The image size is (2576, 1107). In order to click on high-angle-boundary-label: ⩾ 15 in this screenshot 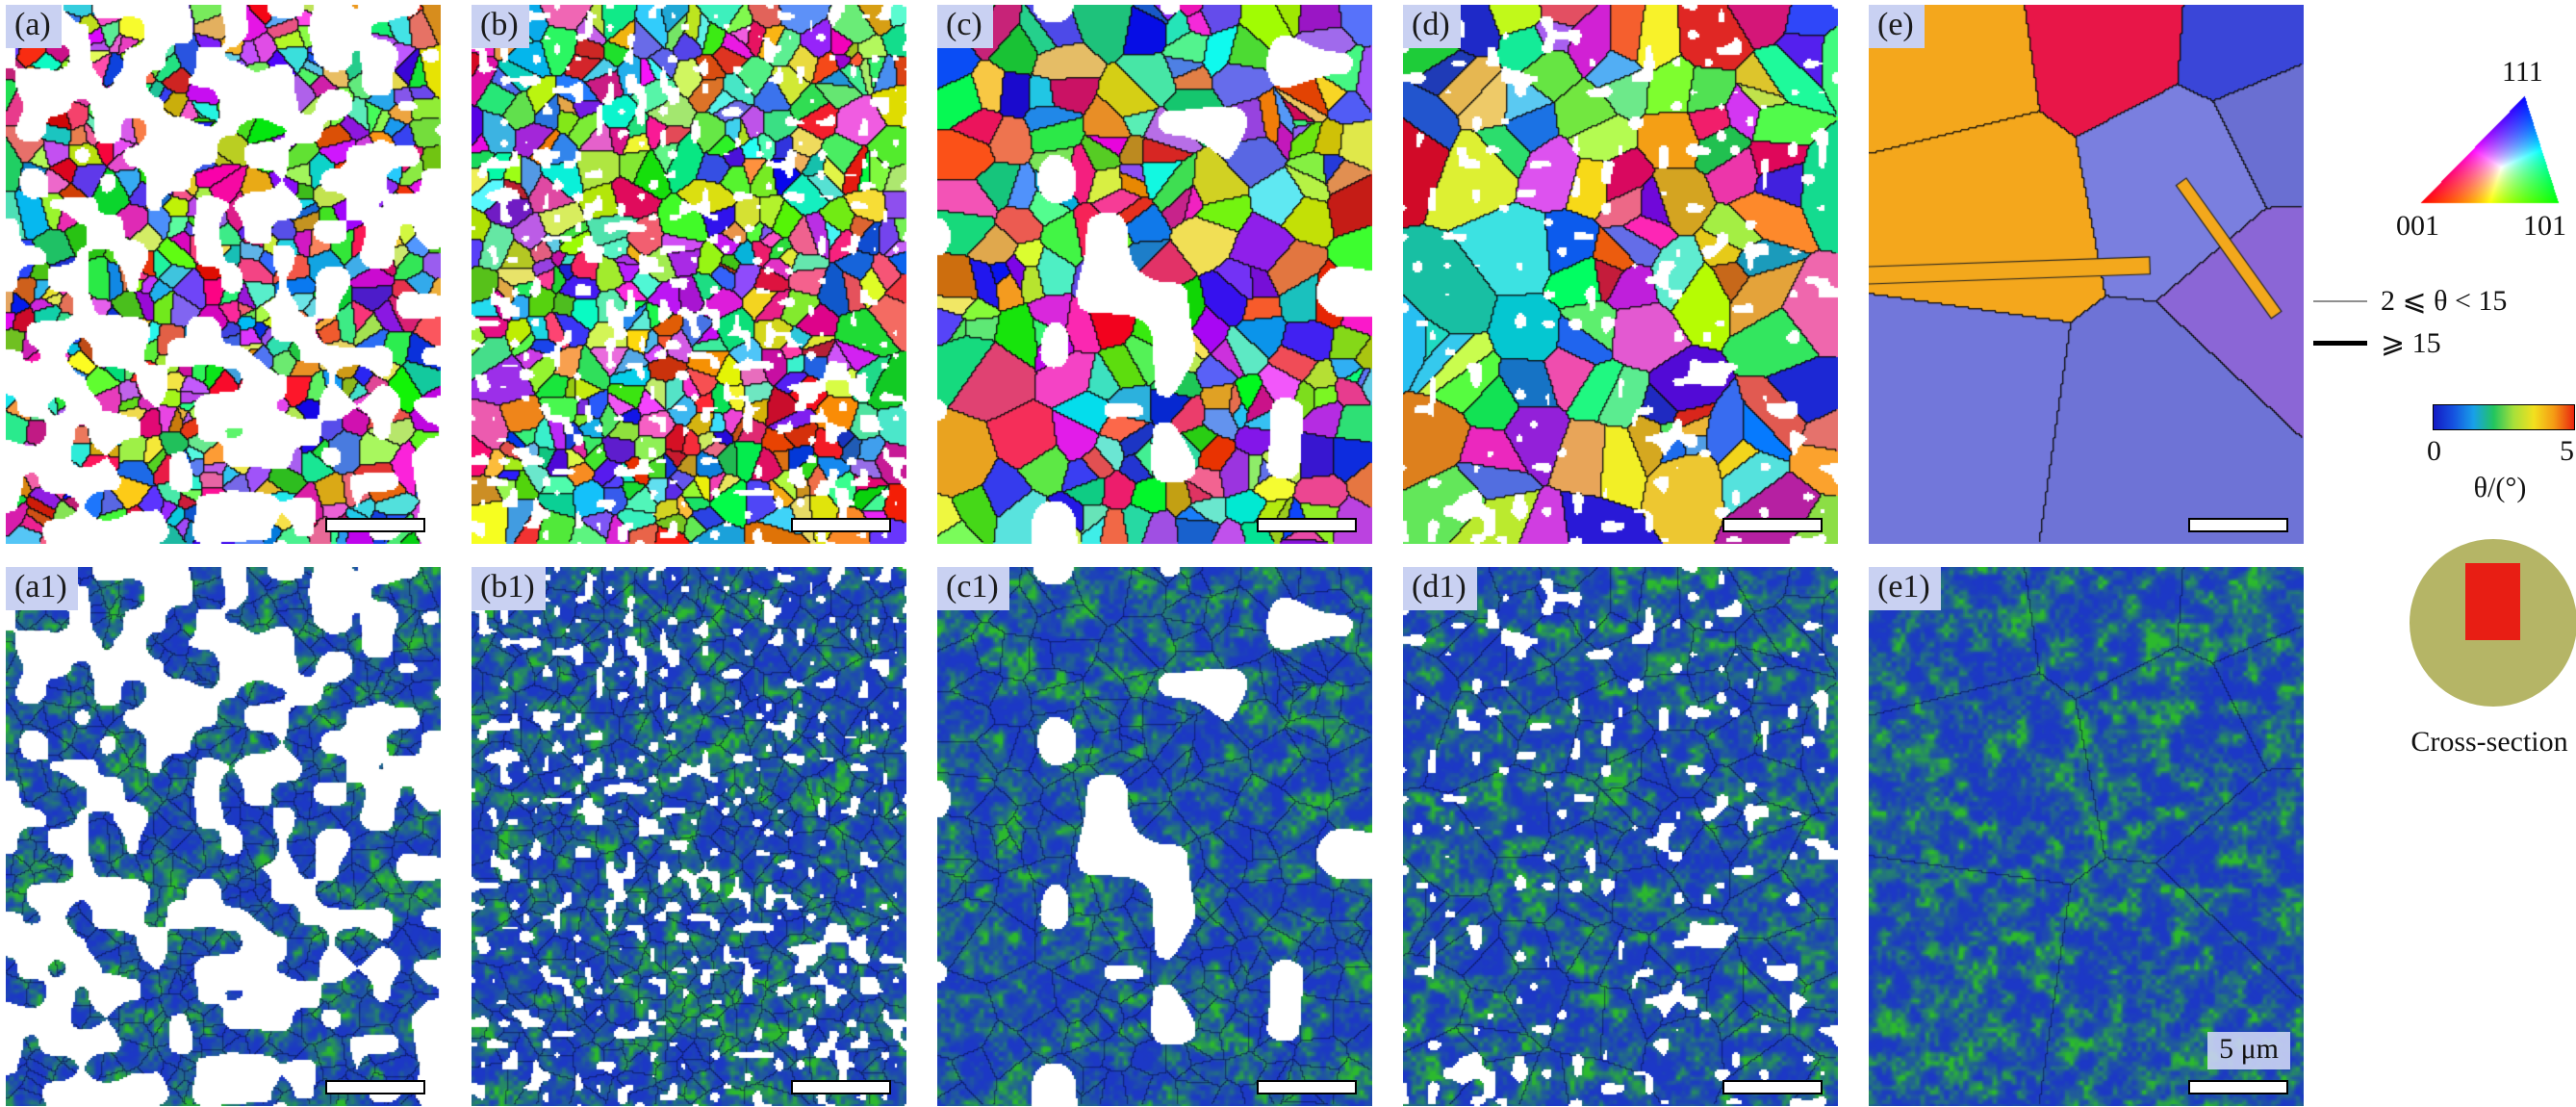, I will do `click(2411, 343)`.